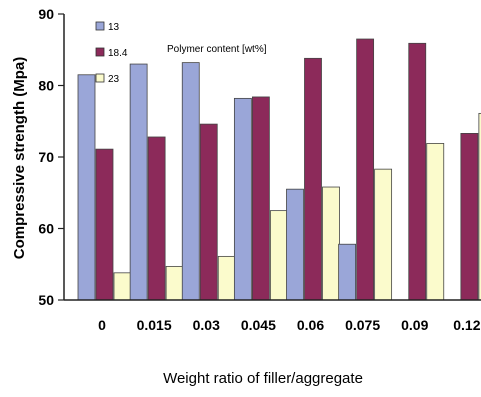 The image size is (481, 397). What do you see at coordinates (46, 157) in the screenshot?
I see `y-tick-label: 70` at bounding box center [46, 157].